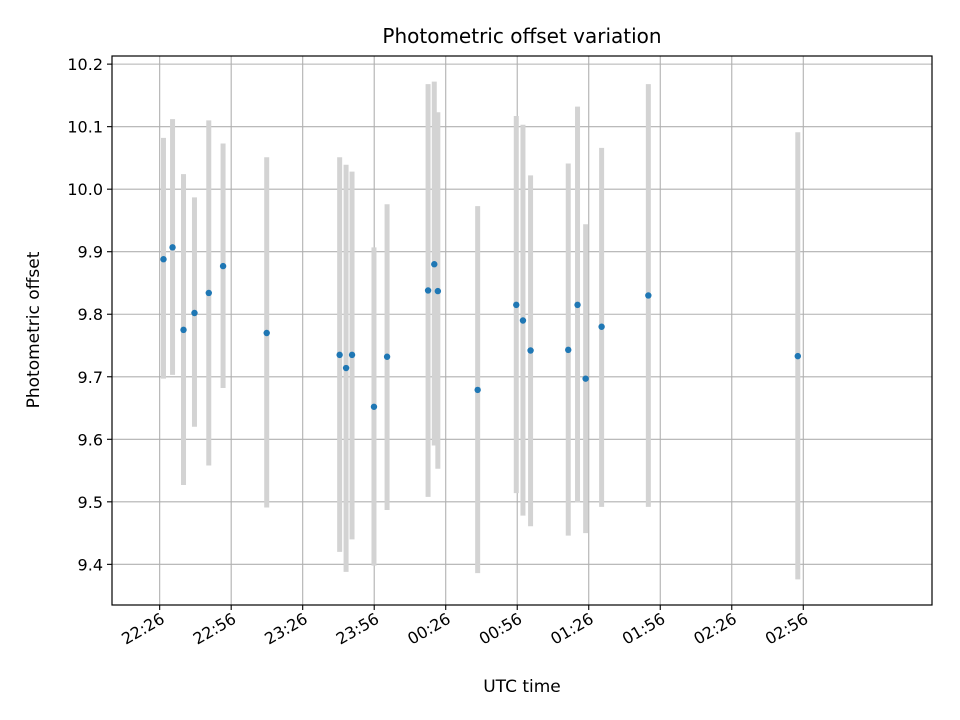 Image resolution: width=960 pixels, height=720 pixels. What do you see at coordinates (90, 439) in the screenshot?
I see `y-tick-label: 9.6` at bounding box center [90, 439].